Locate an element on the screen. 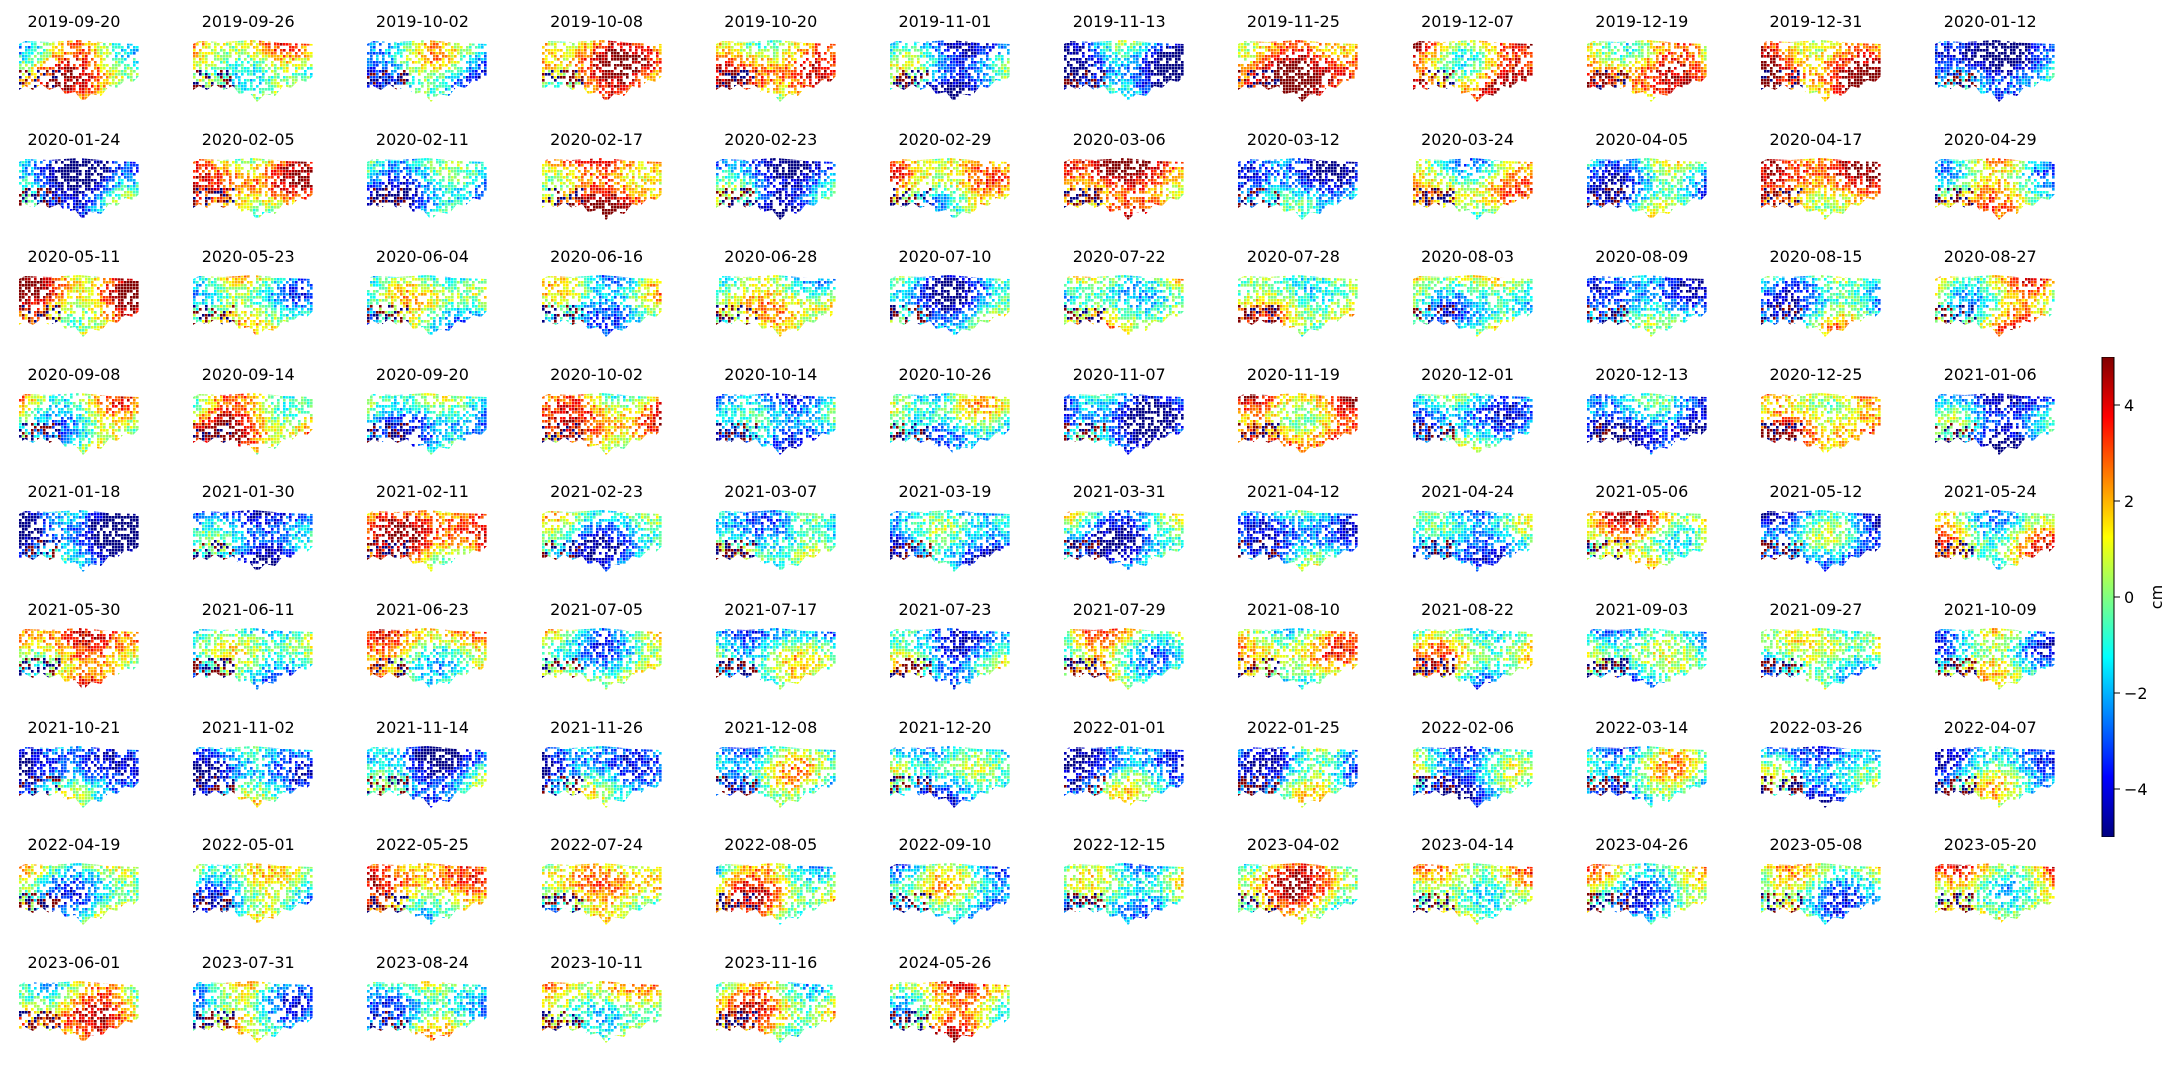 Image resolution: width=2182 pixels, height=1071 pixels. panel: 2020-02-17 is located at coordinates (597, 176).